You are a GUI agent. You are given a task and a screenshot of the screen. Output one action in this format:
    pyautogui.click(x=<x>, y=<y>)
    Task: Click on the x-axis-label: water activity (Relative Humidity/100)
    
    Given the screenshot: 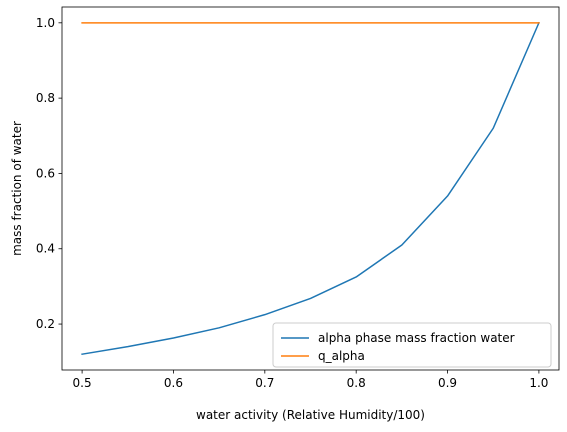 What is the action you would take?
    pyautogui.click(x=310, y=415)
    